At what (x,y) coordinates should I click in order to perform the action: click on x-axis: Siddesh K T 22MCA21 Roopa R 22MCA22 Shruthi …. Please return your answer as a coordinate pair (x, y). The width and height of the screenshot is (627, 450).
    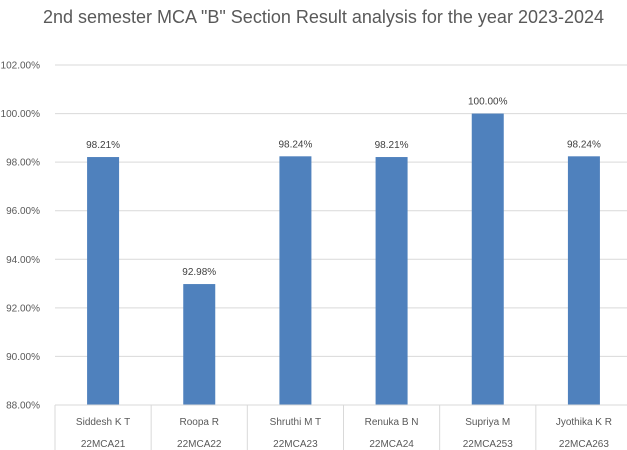
    Looking at the image, I should click on (340, 427).